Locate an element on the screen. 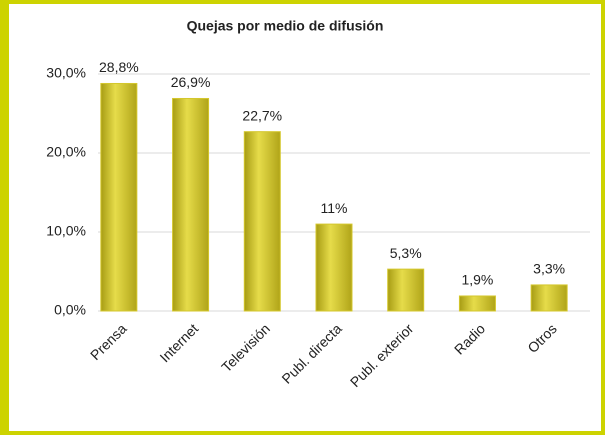 The height and width of the screenshot is (435, 605). value-label: 22,7% is located at coordinates (262, 115).